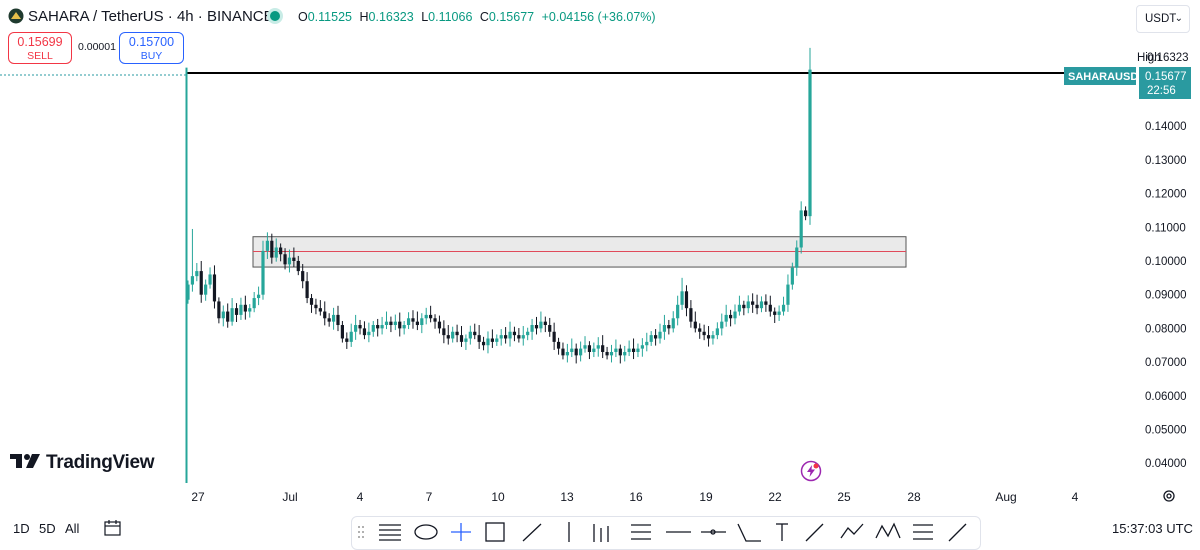 This screenshot has height=550, width=1200. What do you see at coordinates (151, 16) in the screenshot?
I see `symbol-title: SAHARA / TetherUS · 4h · BINANCE` at bounding box center [151, 16].